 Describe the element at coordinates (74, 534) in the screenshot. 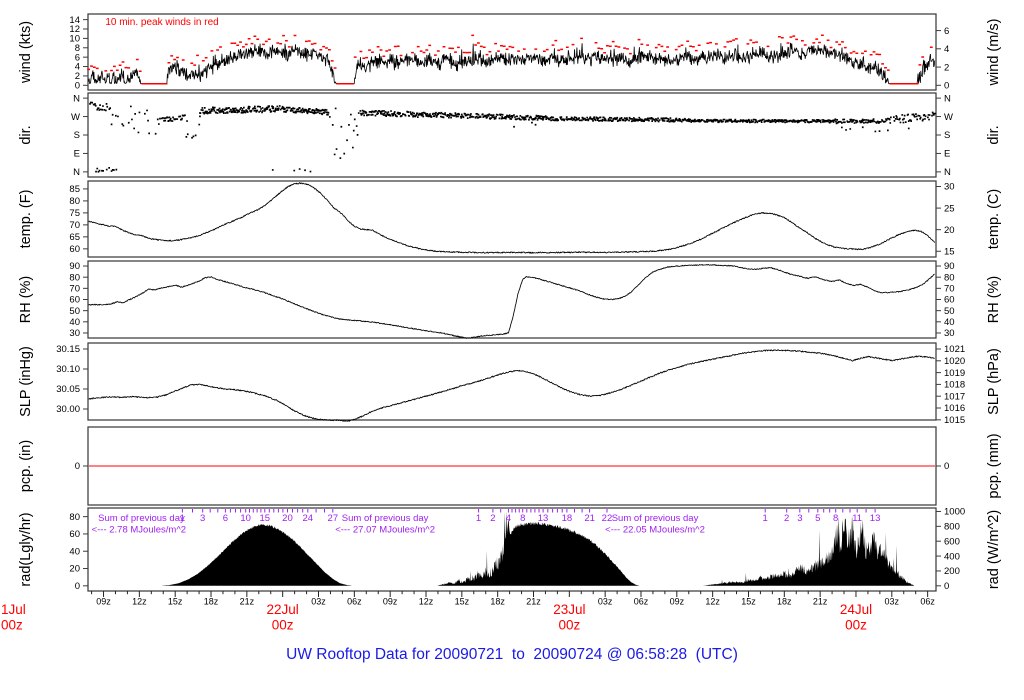

I see `tick-label-left-rad: 60` at that location.